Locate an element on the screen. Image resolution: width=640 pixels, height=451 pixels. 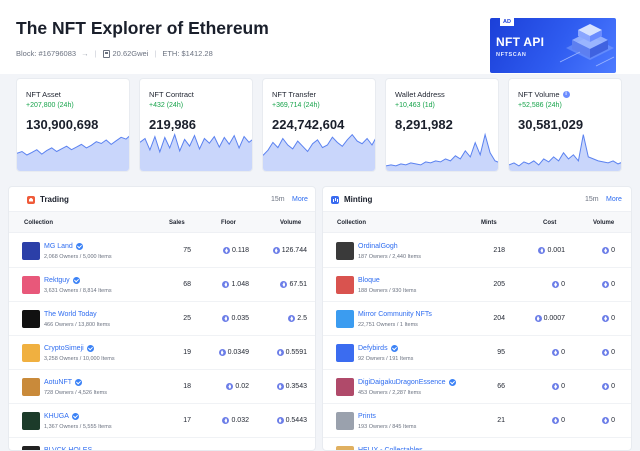
stat-card-wallet-address: Wallet Address +10,463 (1d) 8,291,982 is located at coordinates (442, 125).